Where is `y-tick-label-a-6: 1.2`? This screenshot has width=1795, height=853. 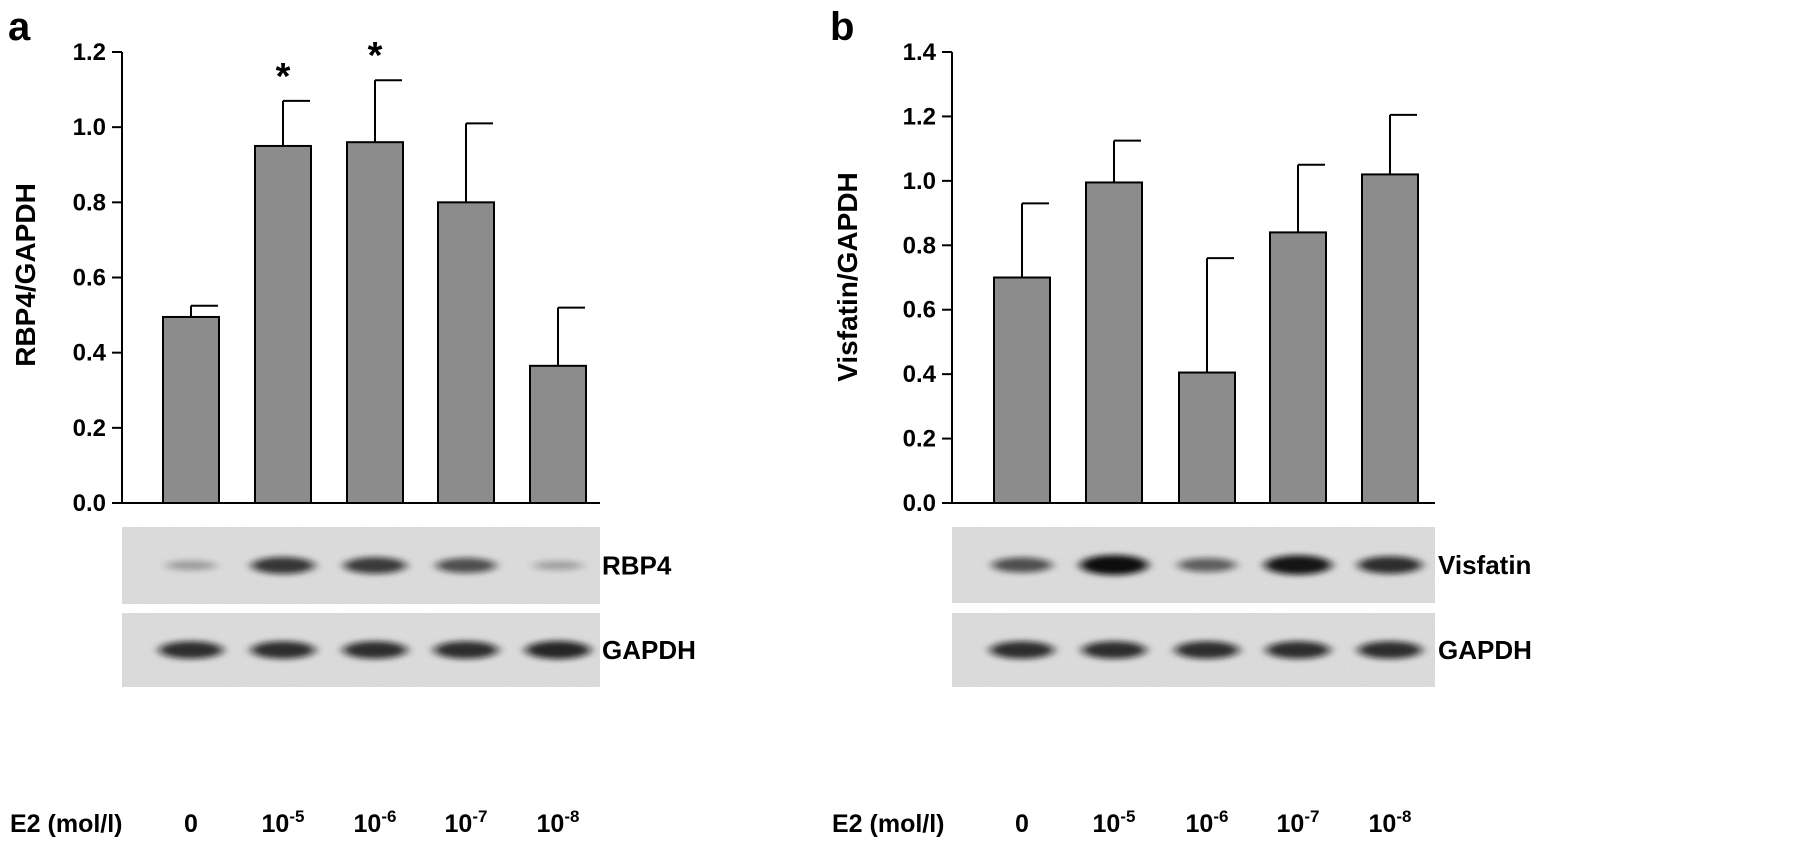 y-tick-label-a-6: 1.2 is located at coordinates (89, 52).